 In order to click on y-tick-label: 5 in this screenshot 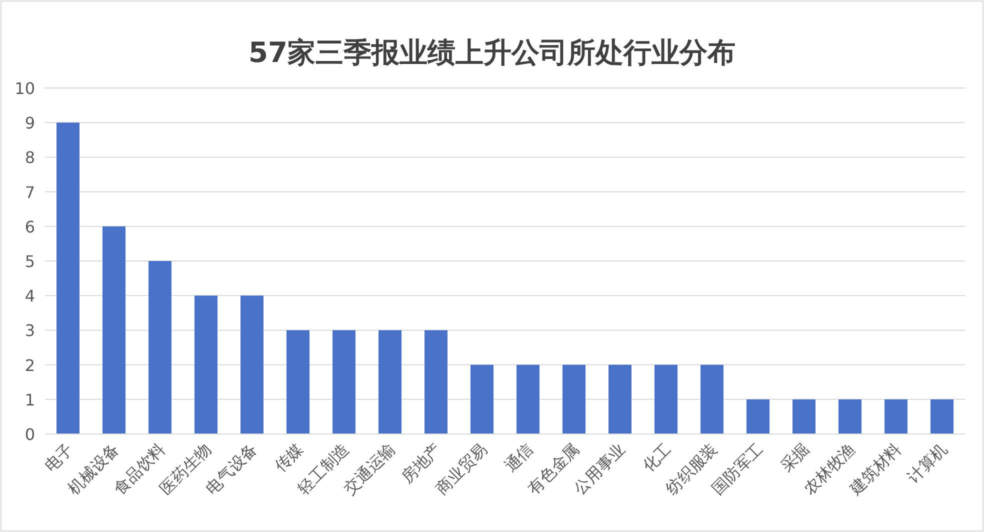, I will do `click(29, 261)`.